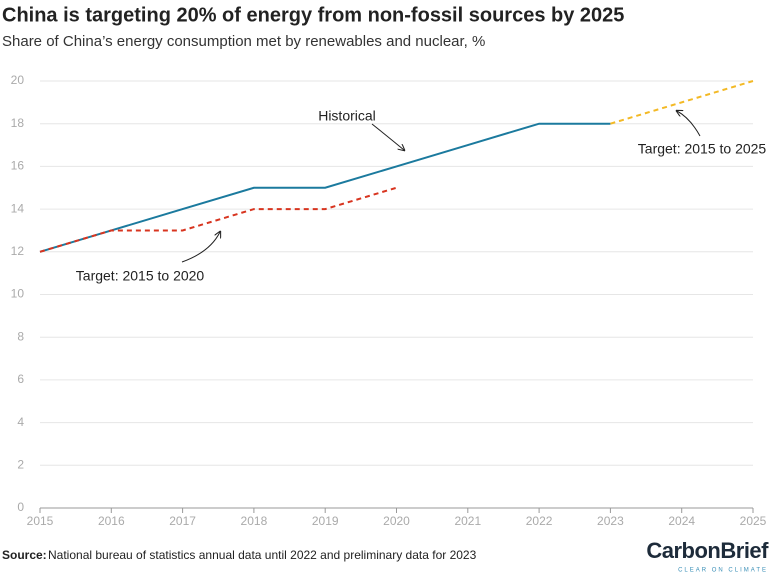 This screenshot has width=780, height=577. What do you see at coordinates (467, 521) in the screenshot?
I see `x-tick-label: 2021` at bounding box center [467, 521].